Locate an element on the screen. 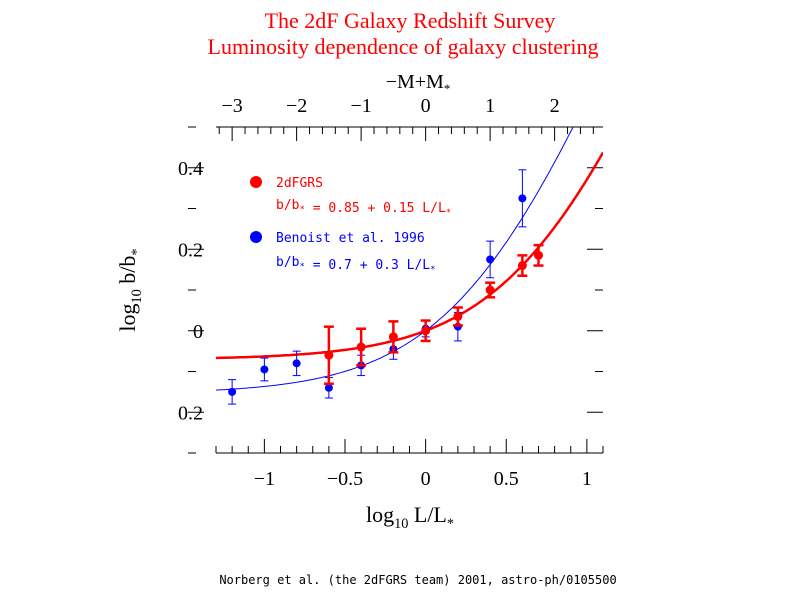 This screenshot has width=800, height=600. legend-marker-2dfgrs is located at coordinates (256, 182).